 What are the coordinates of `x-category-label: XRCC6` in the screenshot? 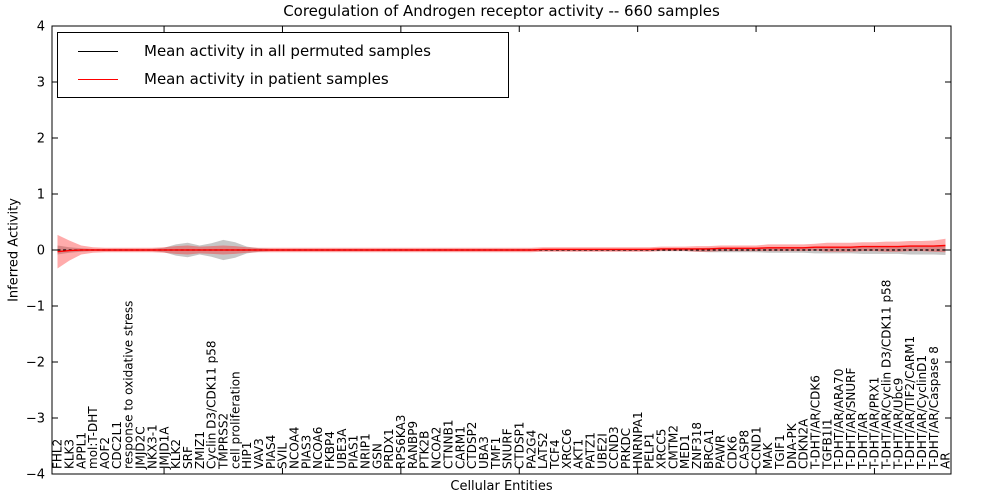 It's located at (567, 449).